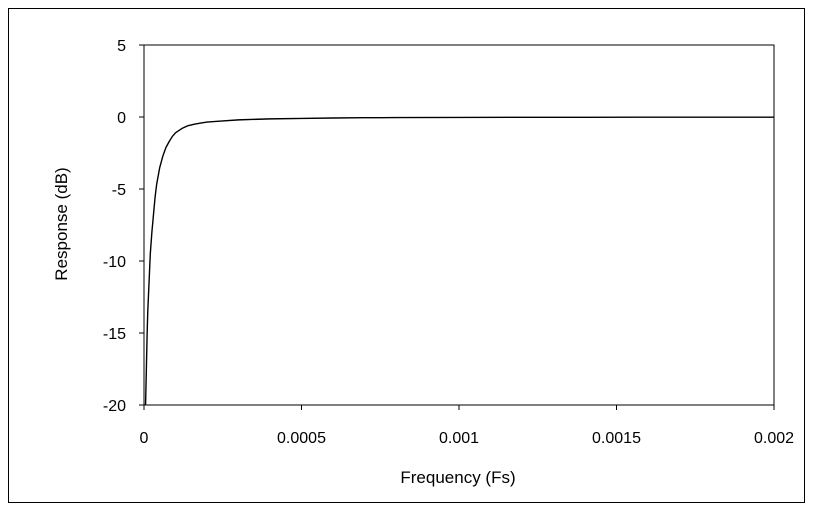 This screenshot has height=512, width=815. I want to click on x-tick-label: 0.0005, so click(301, 438).